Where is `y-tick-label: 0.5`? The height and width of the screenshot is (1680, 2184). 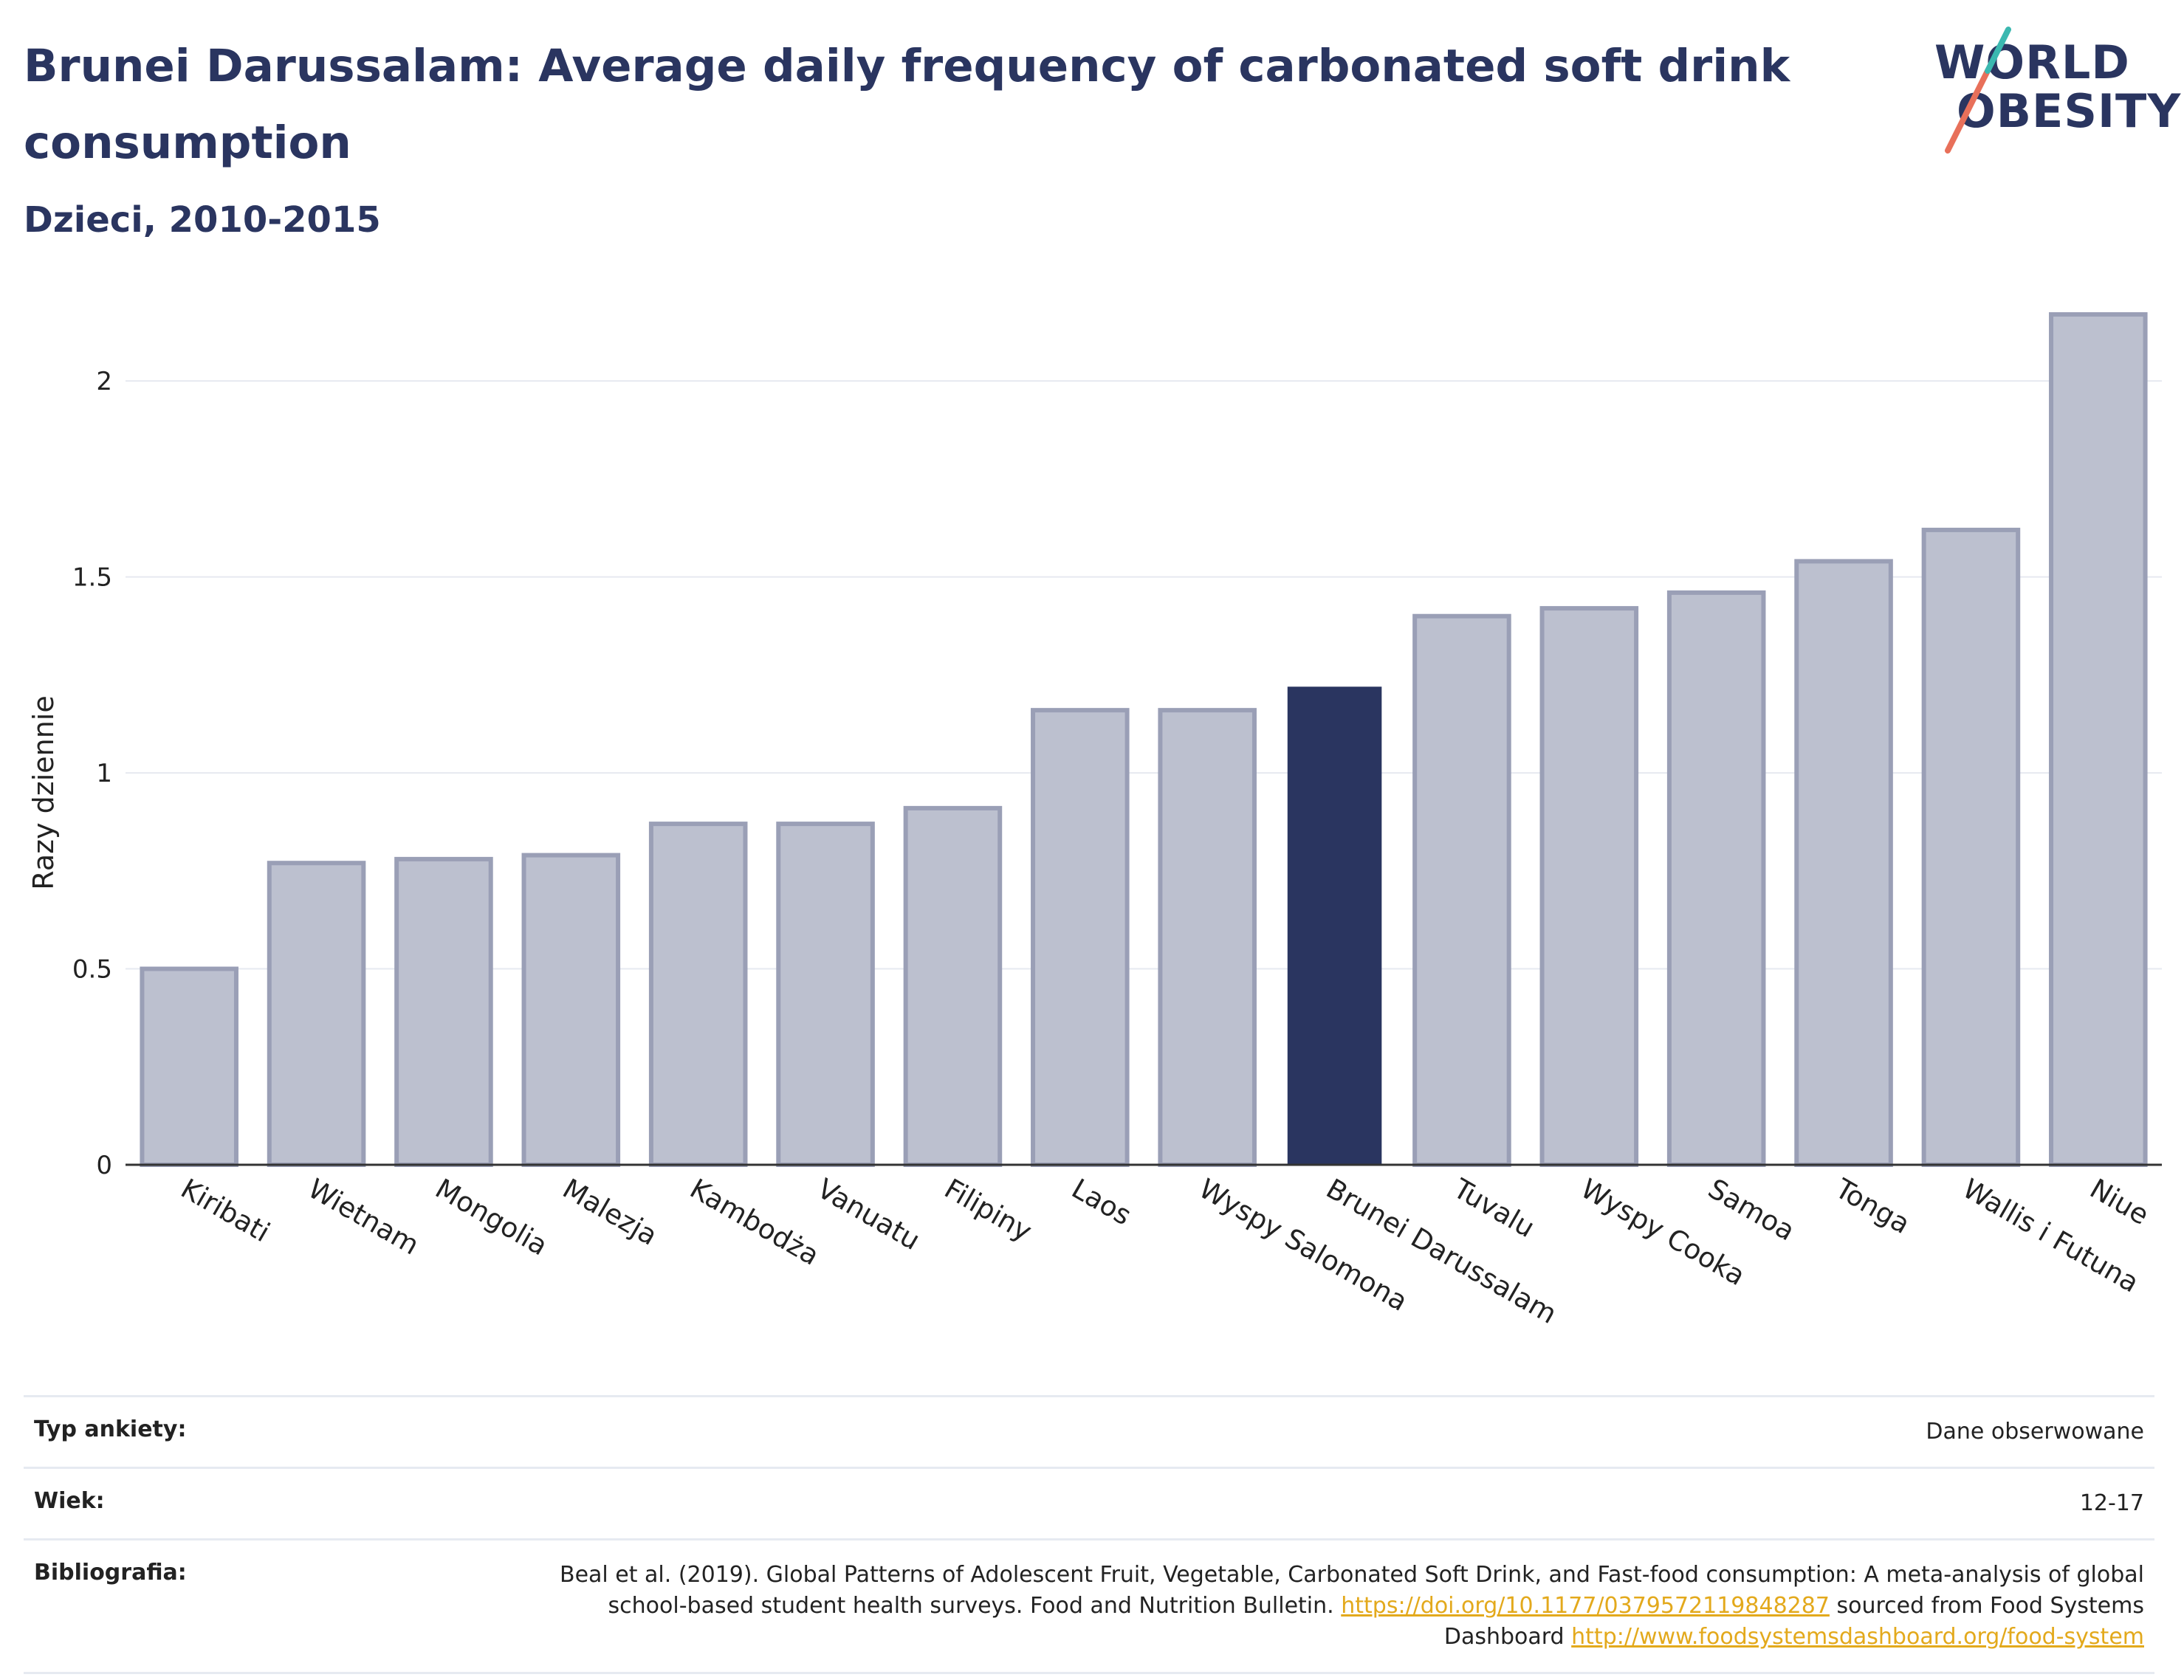 y-tick-label: 0.5 is located at coordinates (92, 970).